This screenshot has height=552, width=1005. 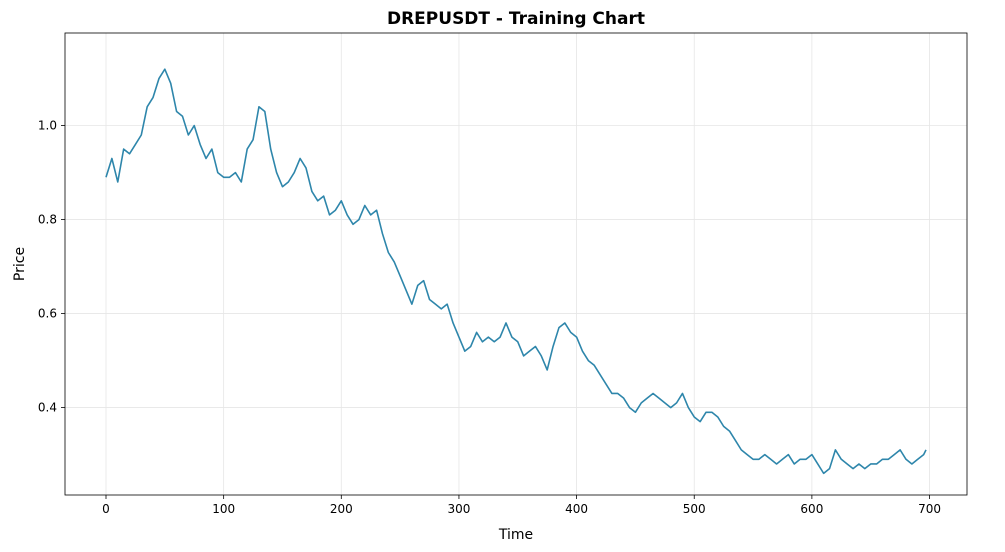 I want to click on y-tick-label: 0.4, so click(x=47, y=408).